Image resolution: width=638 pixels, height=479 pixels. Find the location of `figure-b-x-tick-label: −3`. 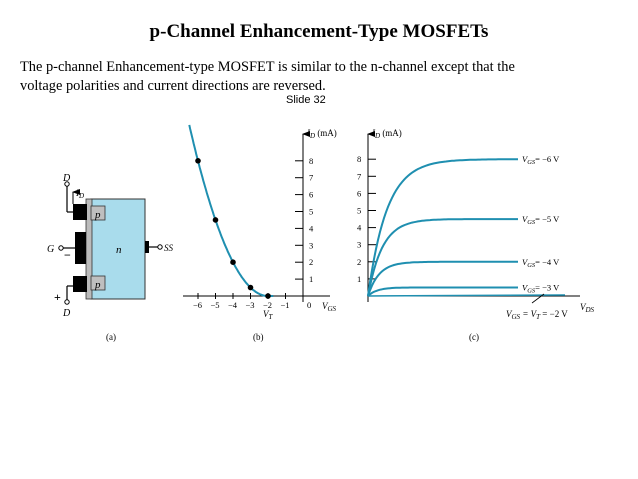

figure-b-x-tick-label: −3 is located at coordinates (250, 305).